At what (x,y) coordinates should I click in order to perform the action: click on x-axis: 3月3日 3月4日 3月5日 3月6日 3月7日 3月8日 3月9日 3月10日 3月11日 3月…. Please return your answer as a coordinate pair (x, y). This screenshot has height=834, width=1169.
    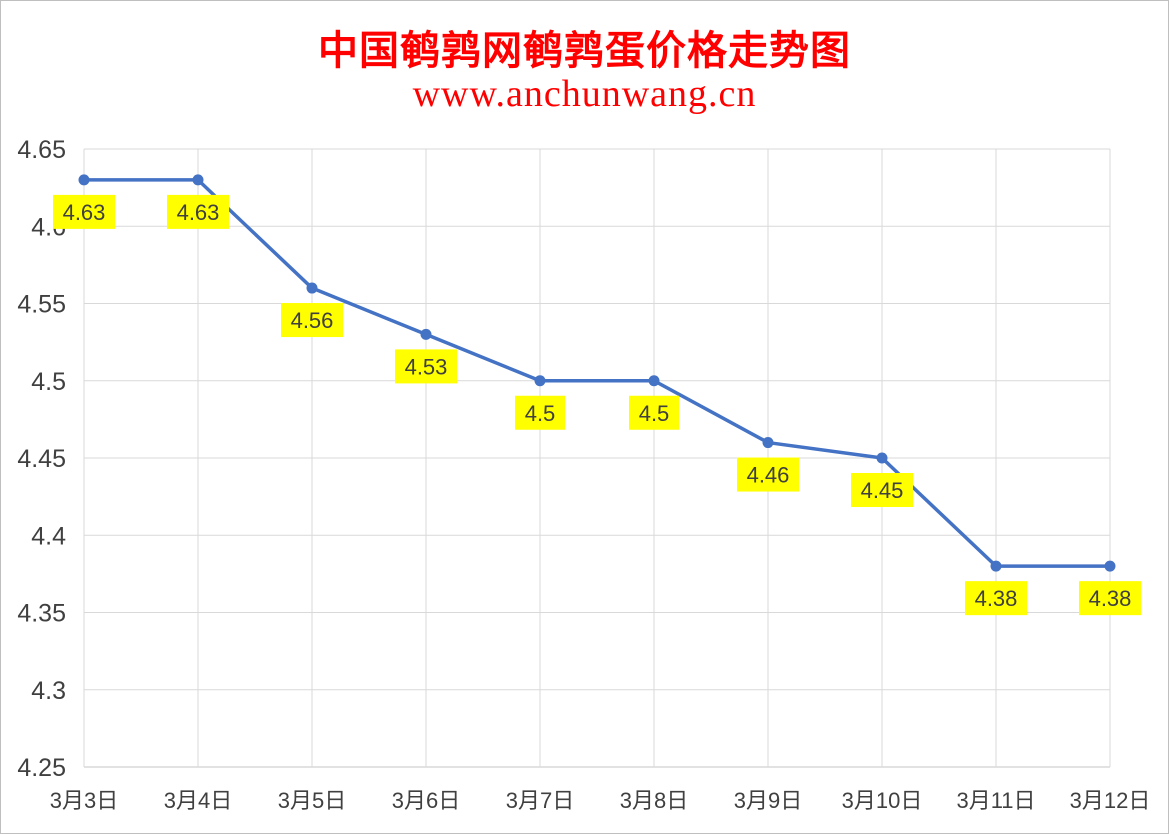
    Looking at the image, I should click on (600, 789).